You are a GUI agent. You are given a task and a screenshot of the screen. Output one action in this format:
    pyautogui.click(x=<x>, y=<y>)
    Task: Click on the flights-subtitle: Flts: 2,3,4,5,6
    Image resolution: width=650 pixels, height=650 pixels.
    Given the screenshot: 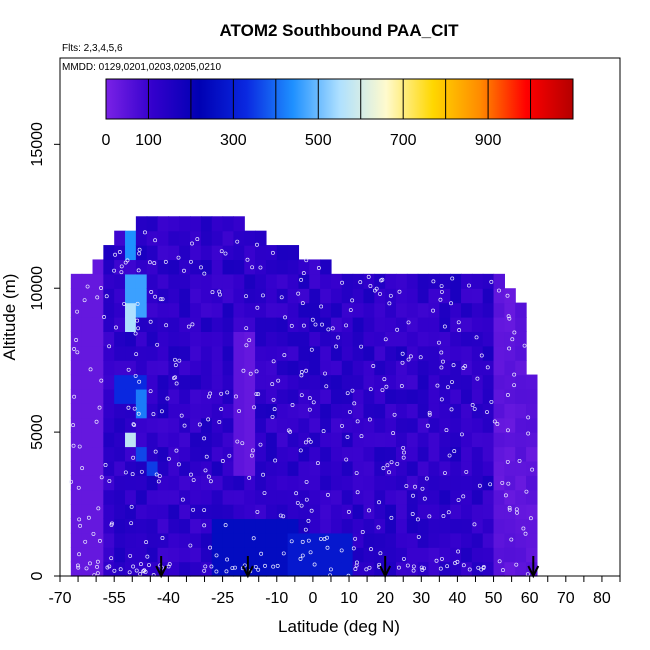 What is the action you would take?
    pyautogui.click(x=92, y=48)
    